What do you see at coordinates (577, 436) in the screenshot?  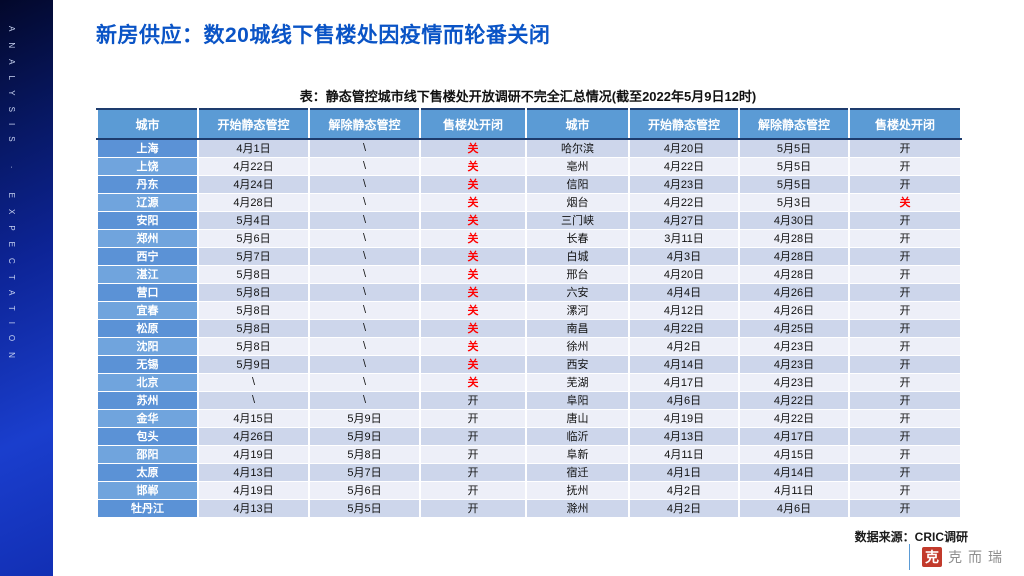 I see `city-cell-right: 临沂` at bounding box center [577, 436].